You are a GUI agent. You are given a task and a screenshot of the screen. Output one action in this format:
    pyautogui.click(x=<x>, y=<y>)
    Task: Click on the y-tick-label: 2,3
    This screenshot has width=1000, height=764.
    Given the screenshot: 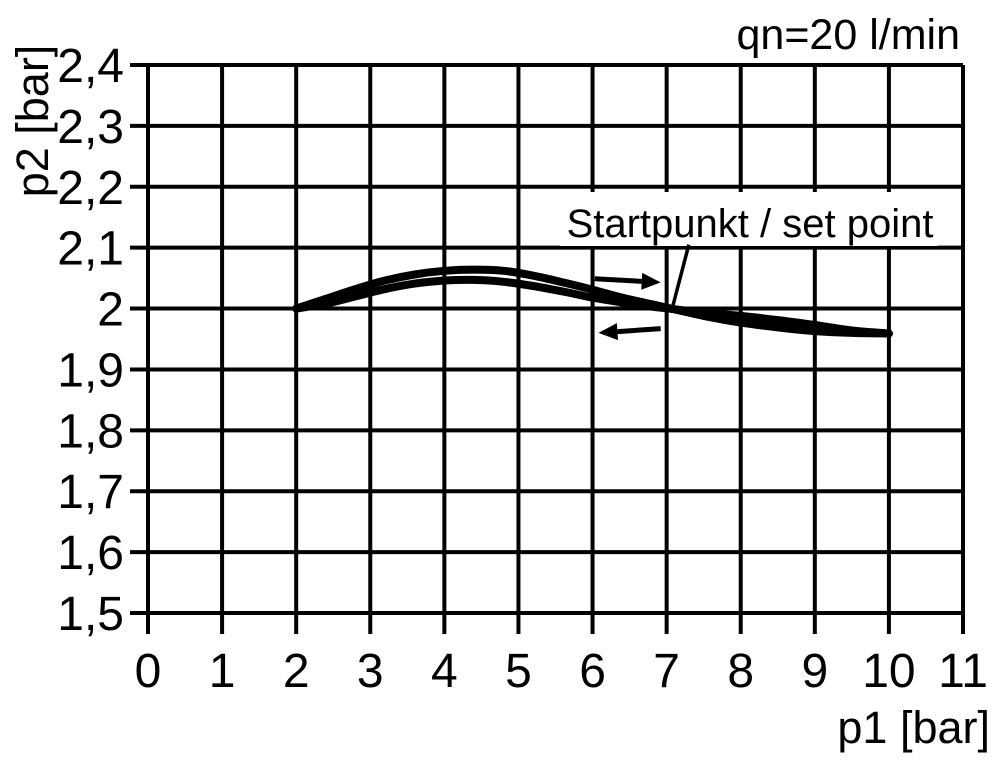 What is the action you would take?
    pyautogui.click(x=90, y=127)
    